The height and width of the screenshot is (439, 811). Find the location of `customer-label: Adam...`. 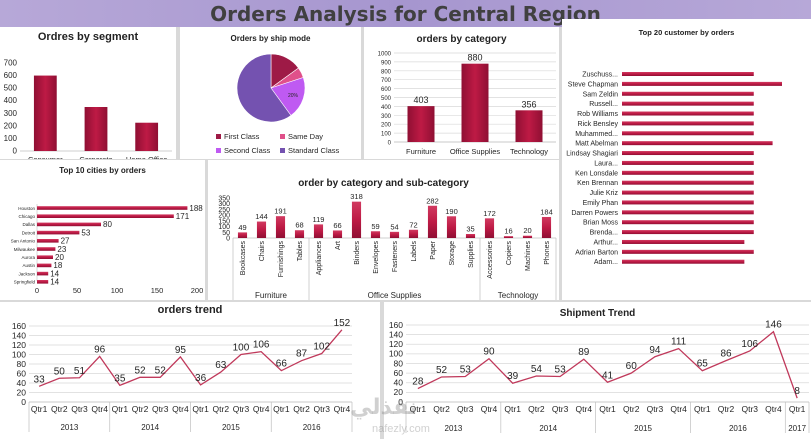

customer-label: Adam... is located at coordinates (606, 262).